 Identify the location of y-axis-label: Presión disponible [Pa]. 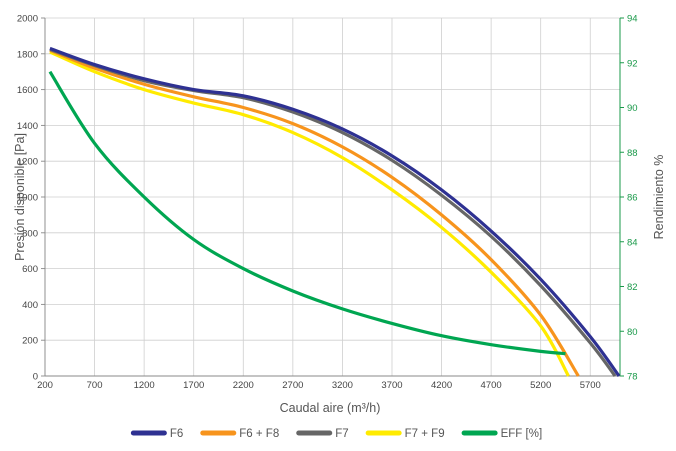
(20, 197).